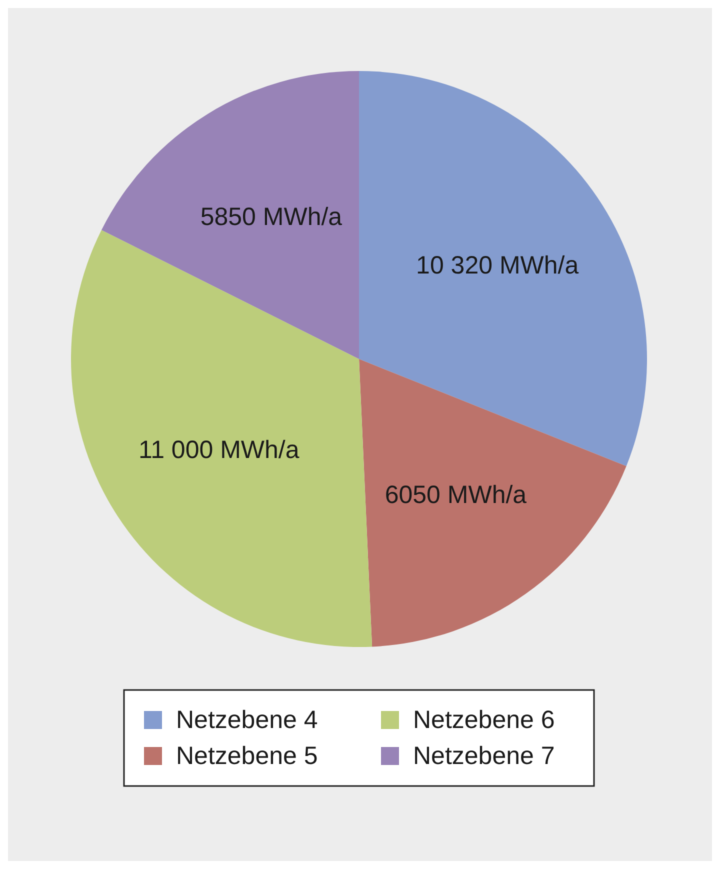  I want to click on data-label: 11 000 MWh/a, so click(219, 450).